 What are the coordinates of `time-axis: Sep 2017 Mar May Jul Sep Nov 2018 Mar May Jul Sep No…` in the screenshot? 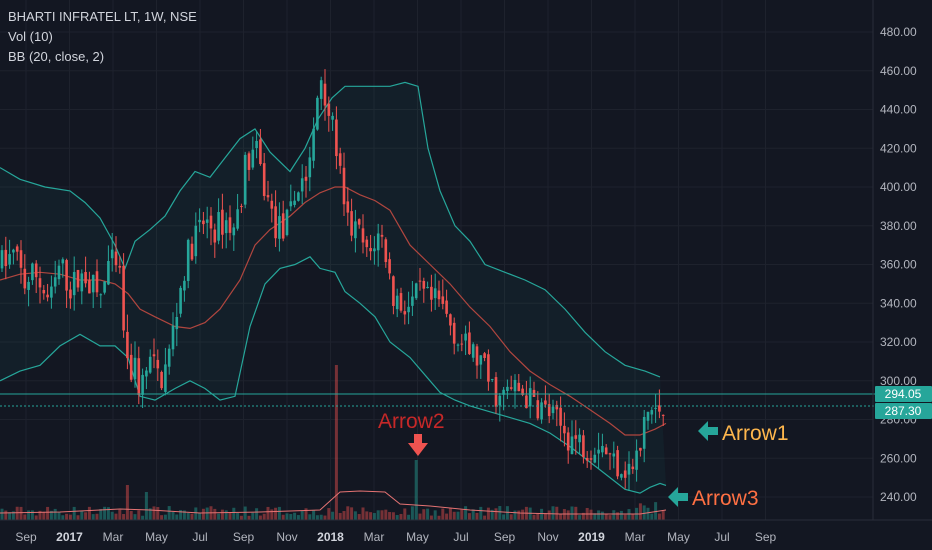 It's located at (466, 531).